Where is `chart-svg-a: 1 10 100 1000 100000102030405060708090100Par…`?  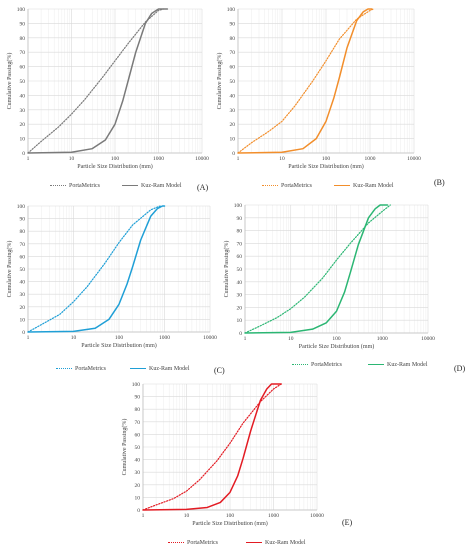 chart-svg-a: 1 10 100 1000 100000102030405060708090100Par… is located at coordinates (107, 88).